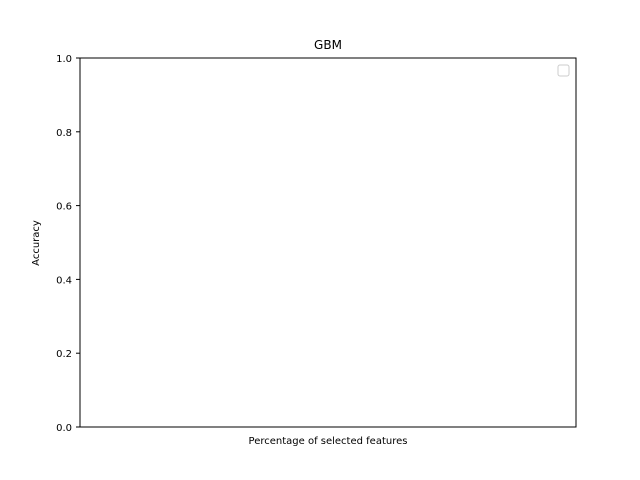 Image resolution: width=640 pixels, height=480 pixels. I want to click on y-axis-label: Accuracy, so click(36, 243).